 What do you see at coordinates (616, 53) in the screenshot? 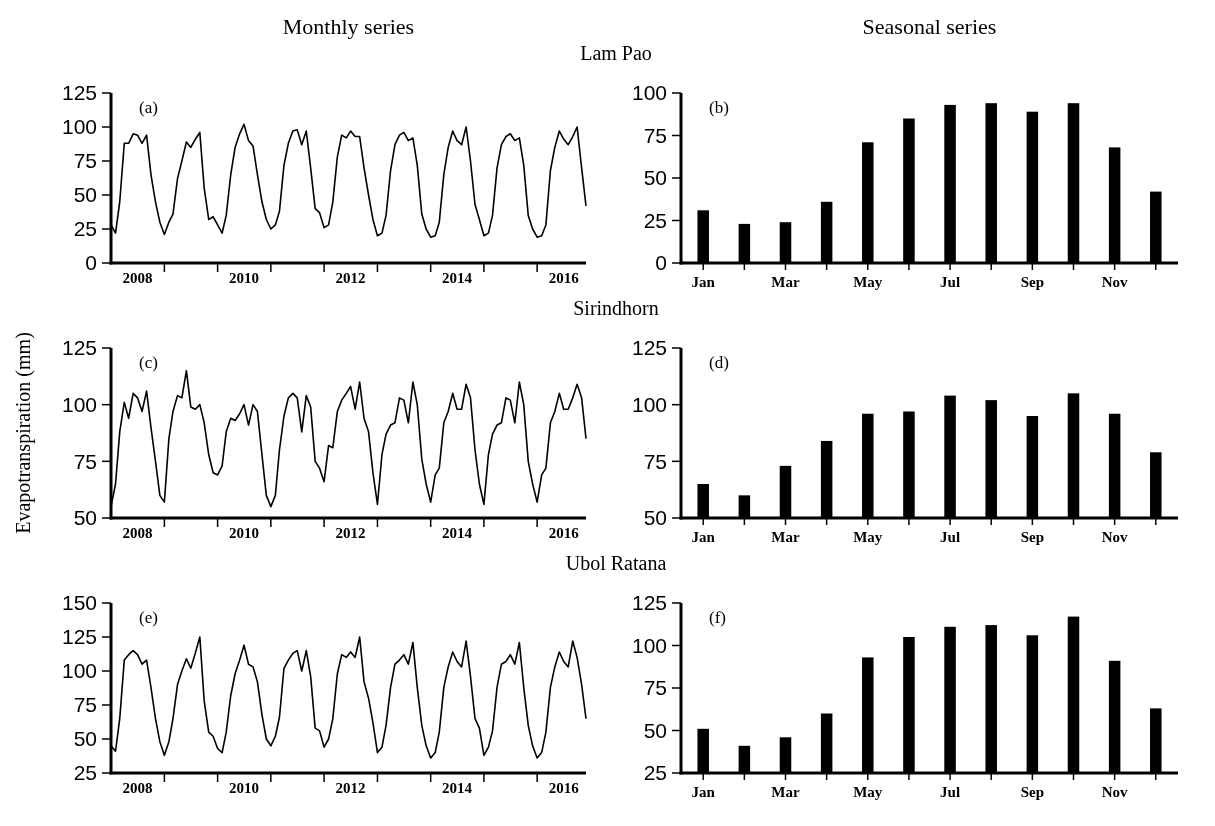
I see `chart-subtitle: Lam Pao` at bounding box center [616, 53].